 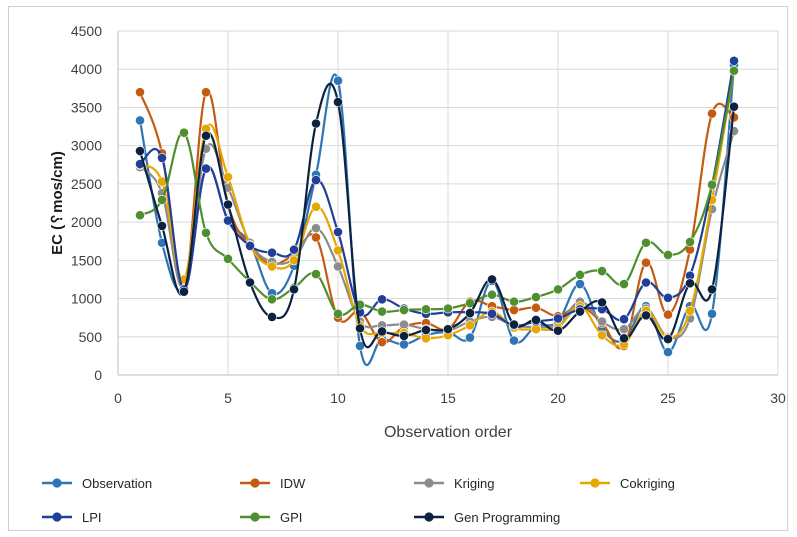 I want to click on legend-label: LPI, so click(x=92, y=517).